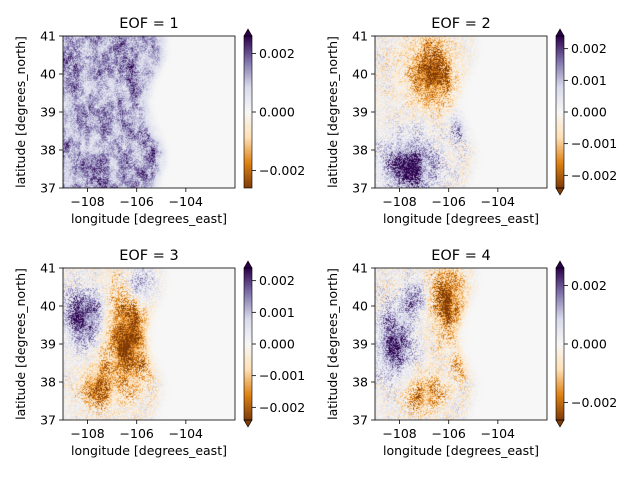  Describe the element at coordinates (461, 256) in the screenshot. I see `panel-title: EOF = 4` at that location.